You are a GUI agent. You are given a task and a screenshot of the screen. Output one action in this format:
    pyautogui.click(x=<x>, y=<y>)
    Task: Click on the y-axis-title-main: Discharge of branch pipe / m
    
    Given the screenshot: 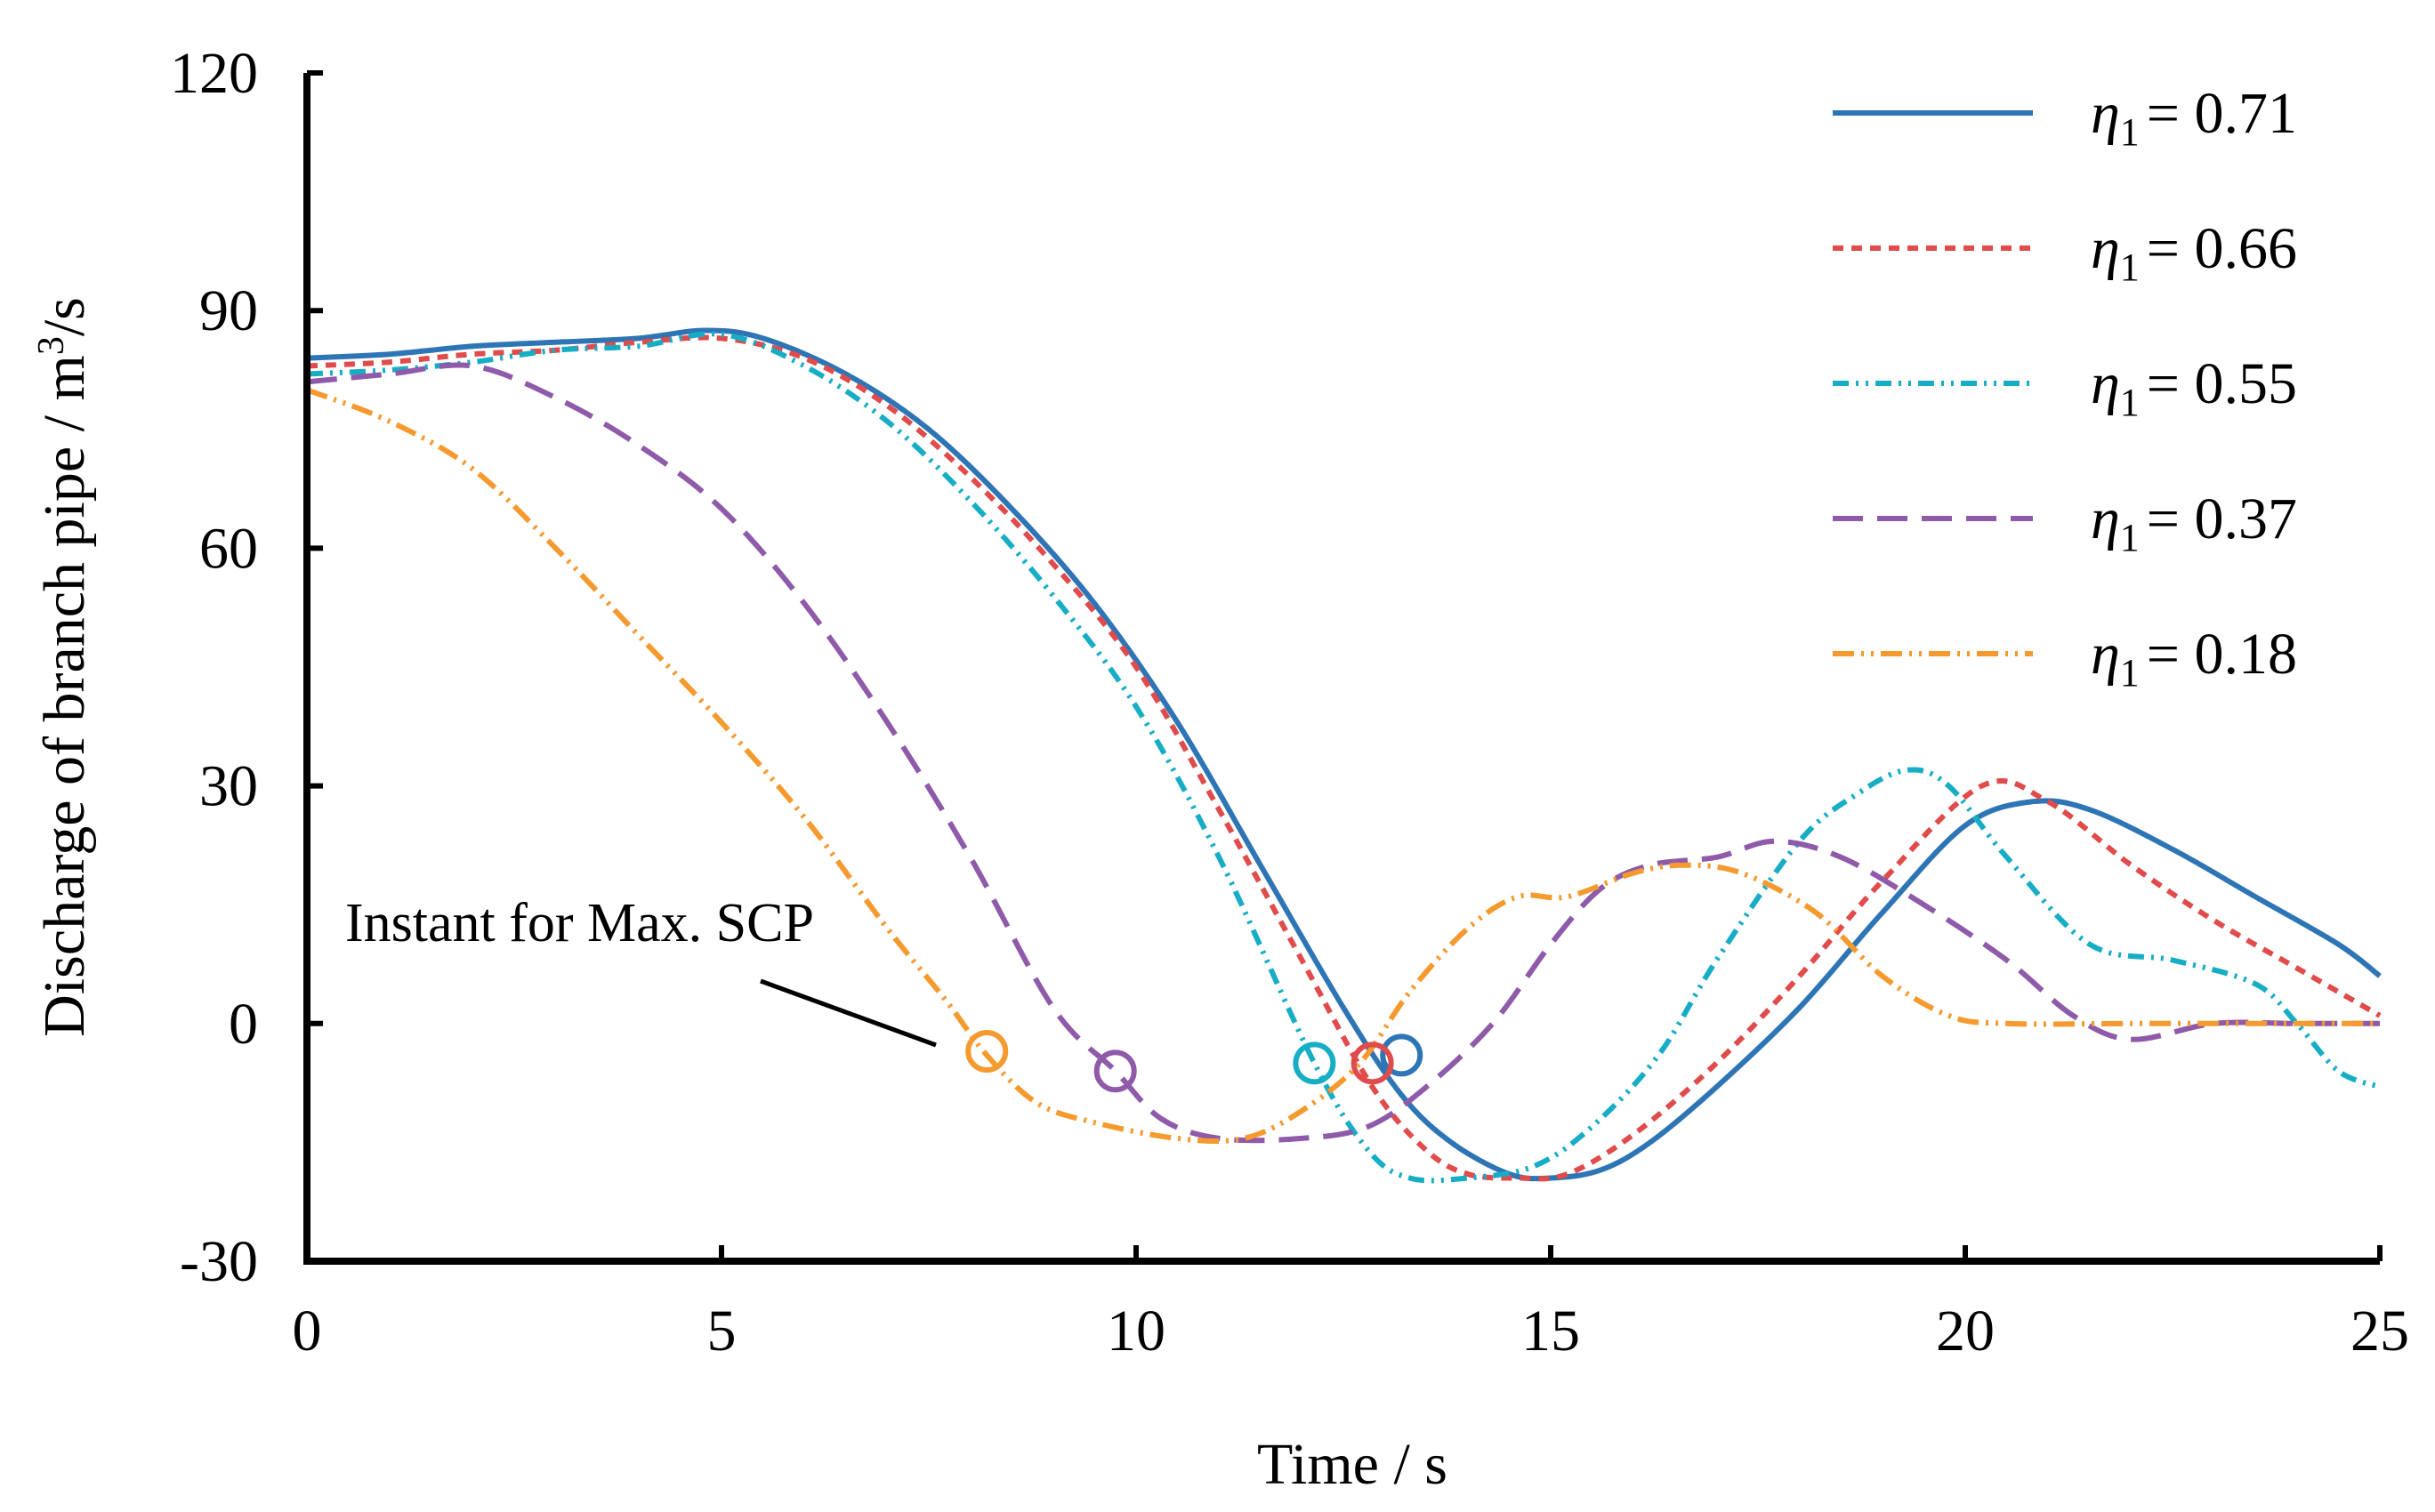 What is the action you would take?
    pyautogui.click(x=65, y=696)
    